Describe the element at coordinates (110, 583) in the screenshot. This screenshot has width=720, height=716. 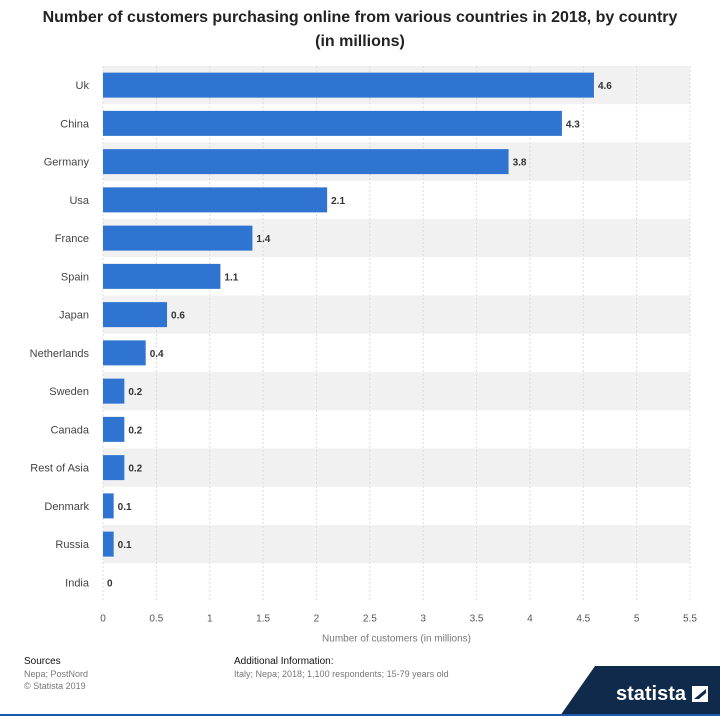
I see `data-label: 0` at that location.